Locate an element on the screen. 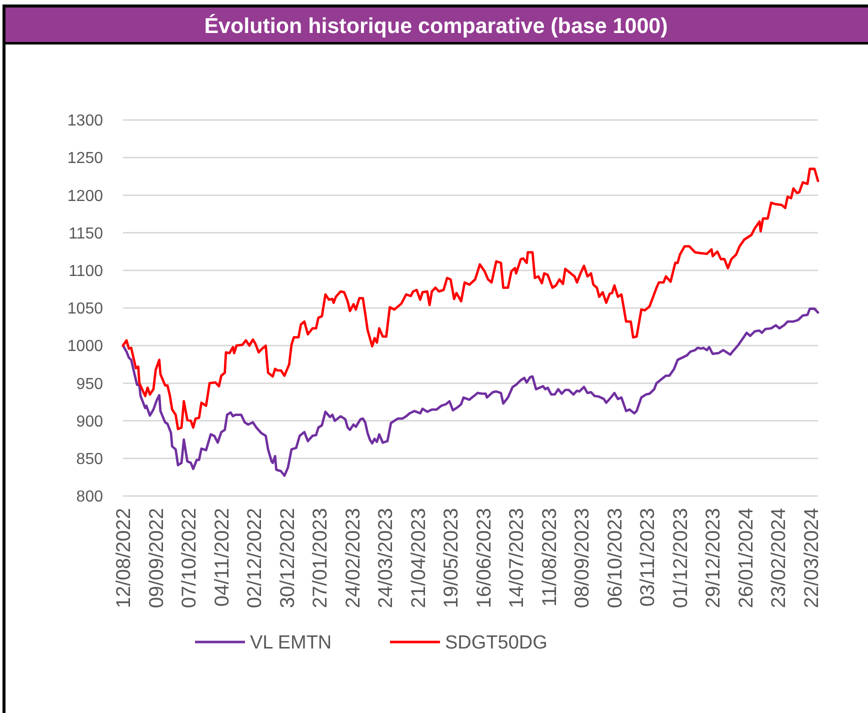  x-tick-label: 02/12/2022 is located at coordinates (255, 558).